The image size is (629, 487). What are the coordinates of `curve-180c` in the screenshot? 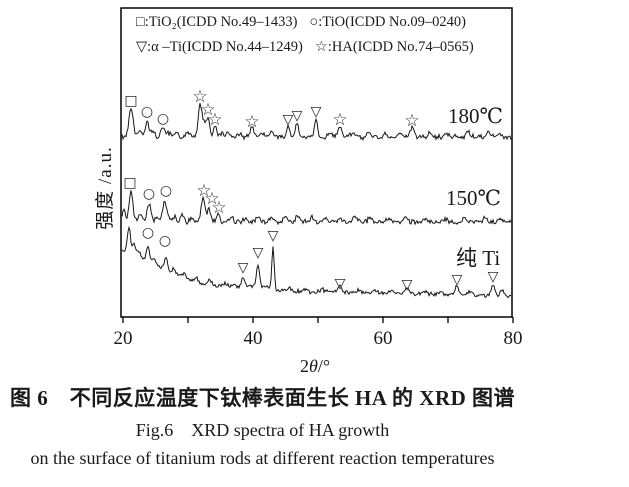 It's located at (316, 122).